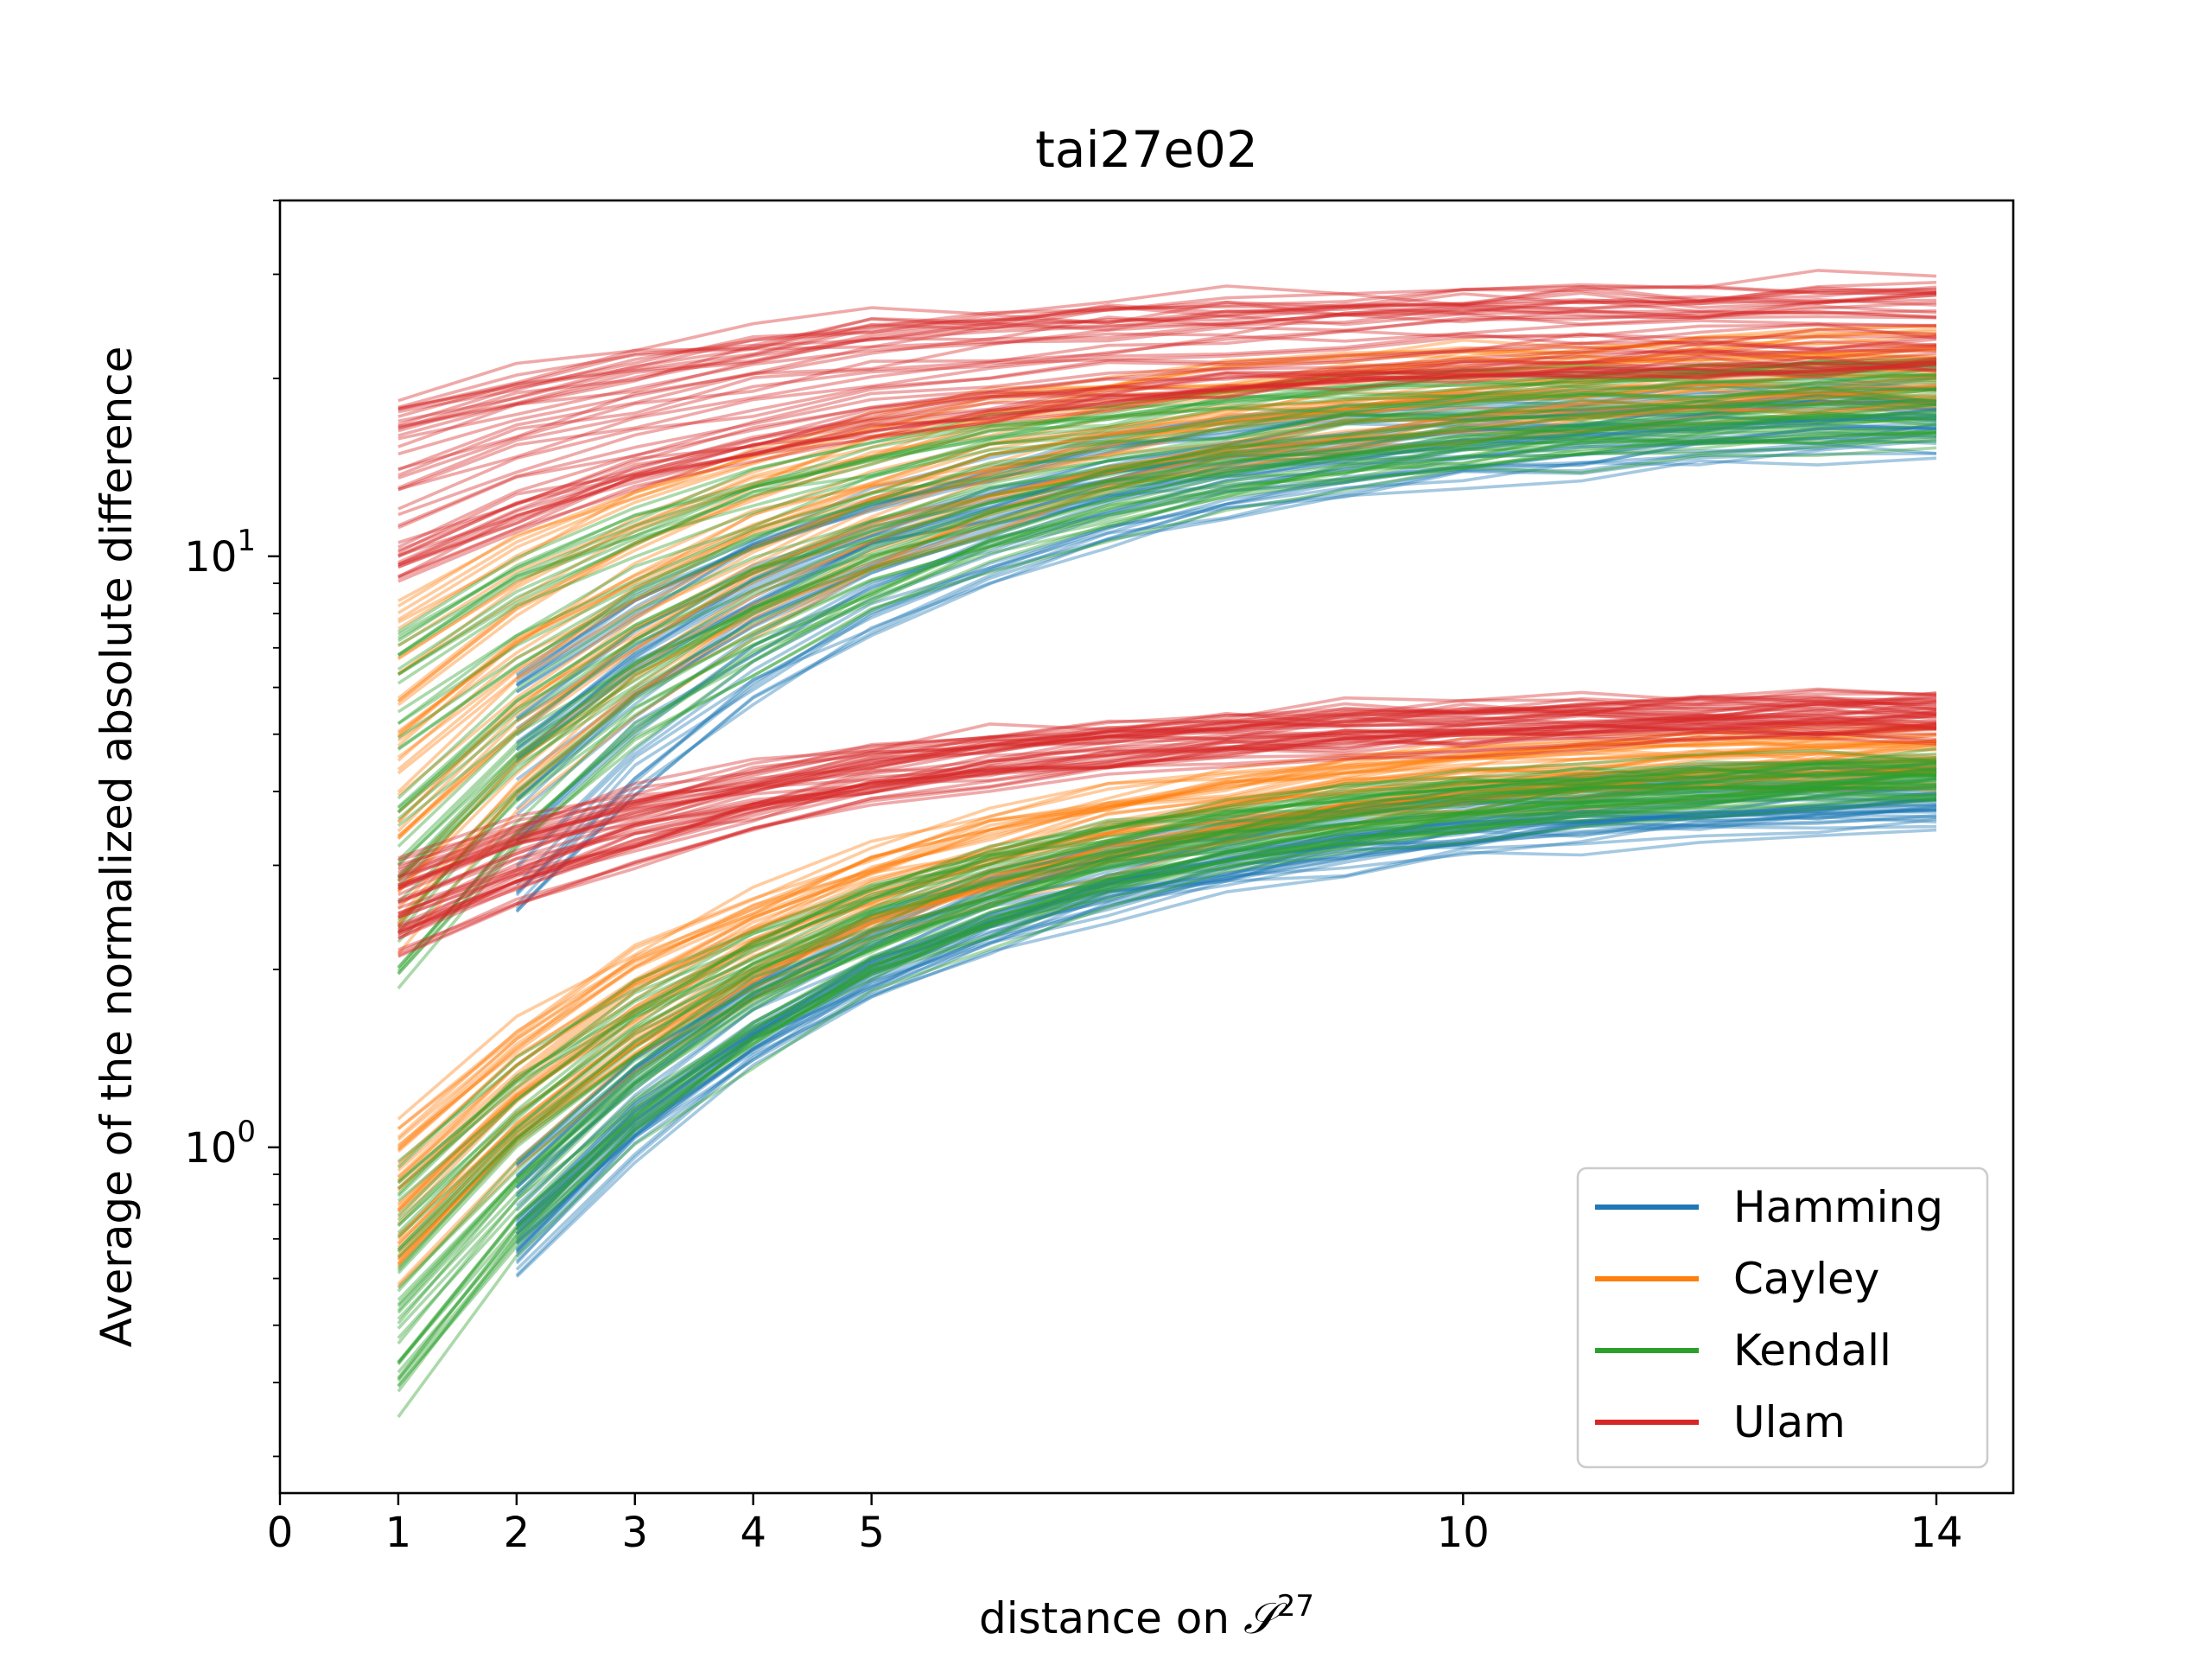 The image size is (2212, 1659). Describe the element at coordinates (220, 1144) in the screenshot. I see `y-tick-label: 100` at that location.